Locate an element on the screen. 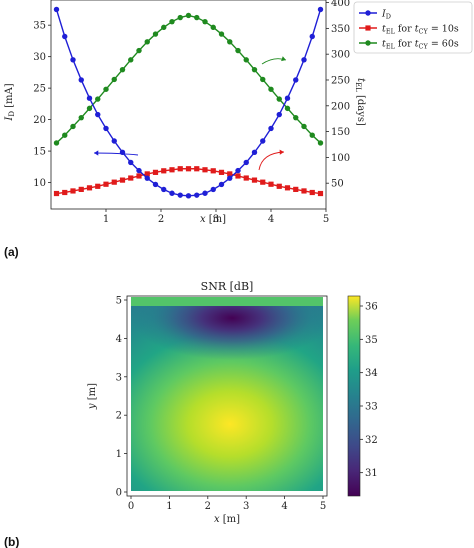 The height and width of the screenshot is (548, 474). chart-a-x-tick-label-0: 1 is located at coordinates (106, 219).